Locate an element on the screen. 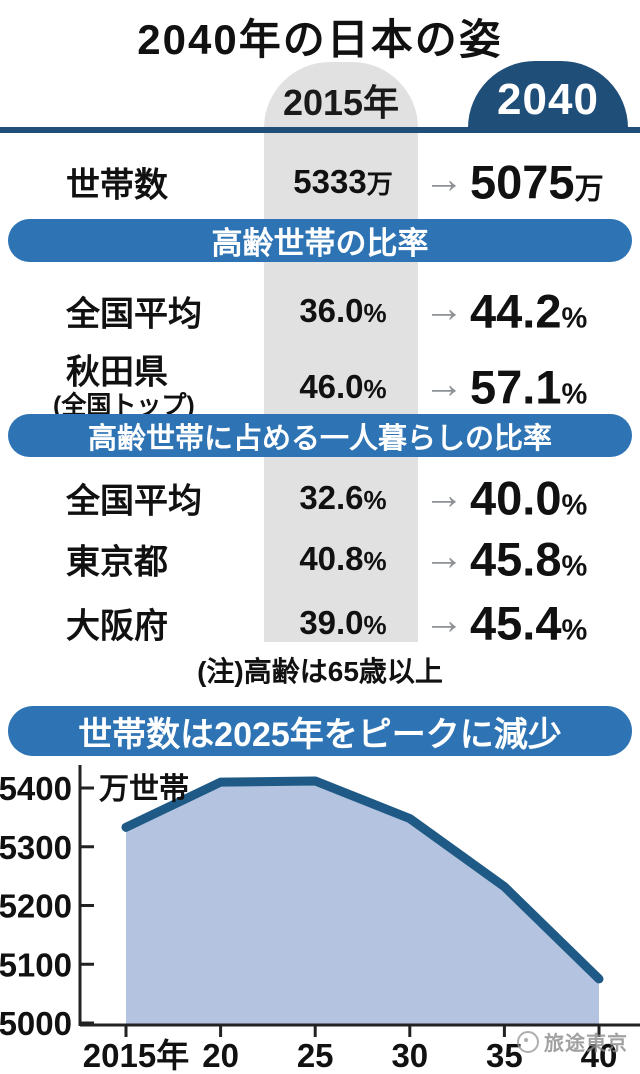 Image resolution: width=640 pixels, height=1074 pixels. table-row-national-avg-2: 全国平均 32.6% → 40.0% is located at coordinates (320, 498).